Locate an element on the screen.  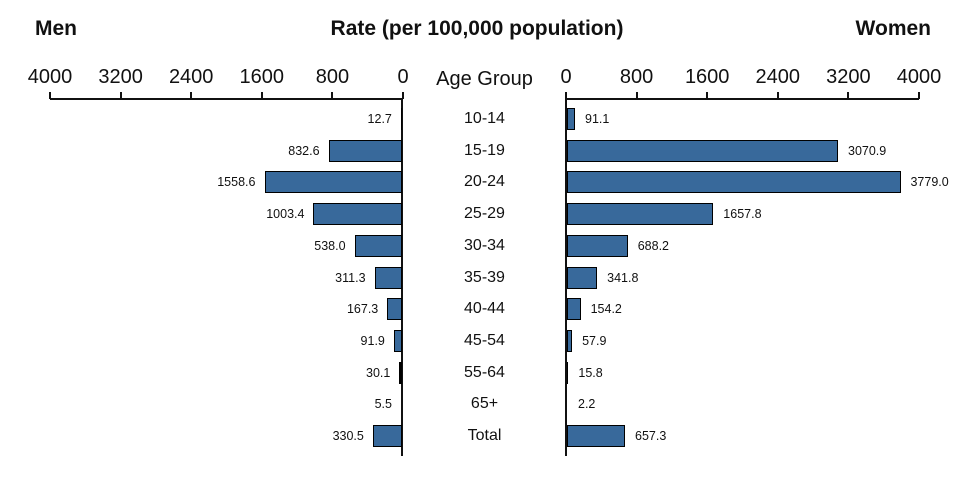
women-value-label: 91.1 is located at coordinates (597, 119).